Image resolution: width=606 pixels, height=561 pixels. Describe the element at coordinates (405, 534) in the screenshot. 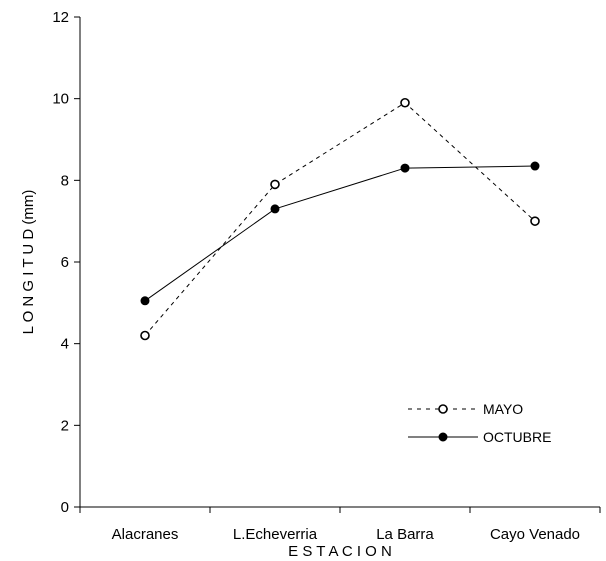

I see `x-tick-label: La Barra` at that location.